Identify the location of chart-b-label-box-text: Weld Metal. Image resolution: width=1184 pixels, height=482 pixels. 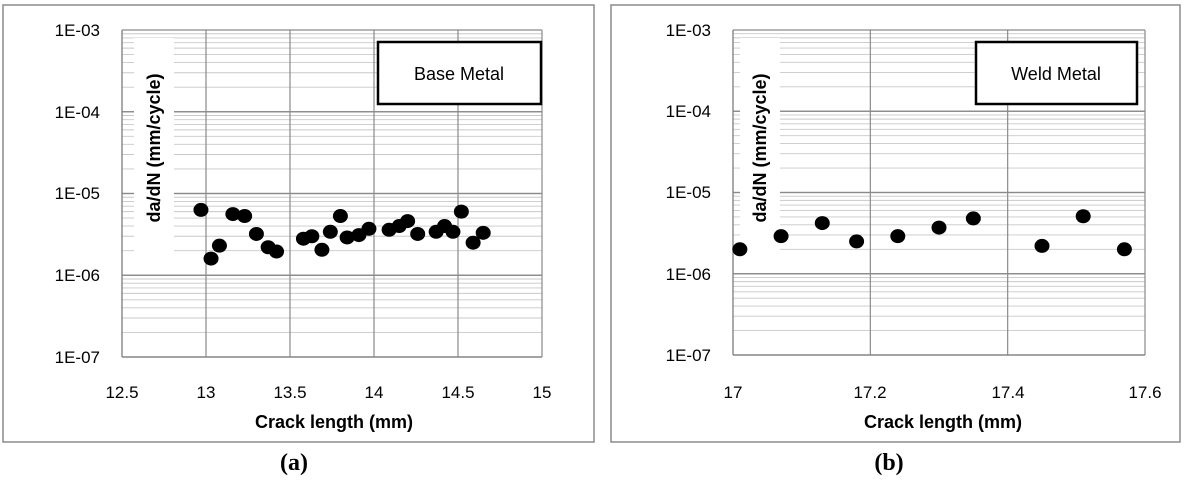
(1056, 74).